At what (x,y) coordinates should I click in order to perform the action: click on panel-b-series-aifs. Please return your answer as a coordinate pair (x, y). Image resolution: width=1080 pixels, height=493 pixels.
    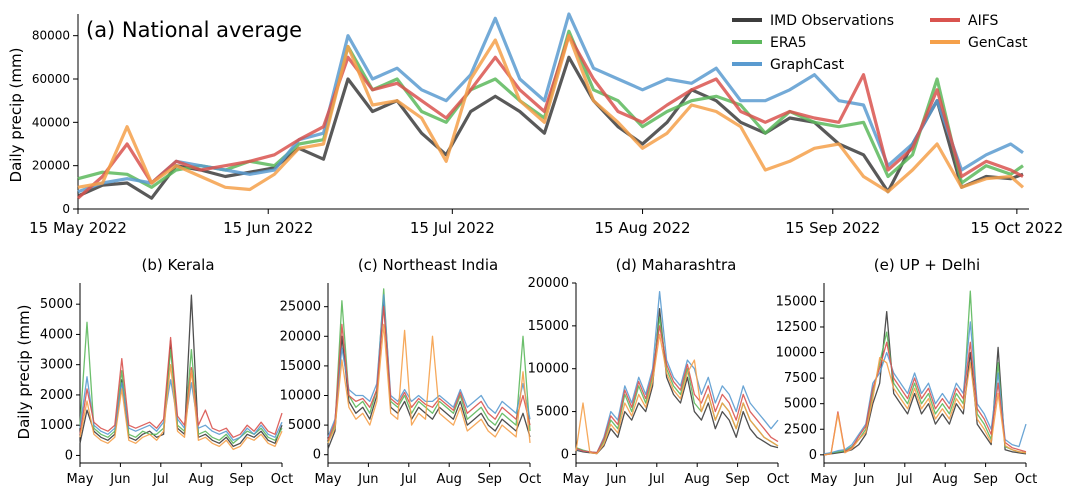
    Looking at the image, I should click on (181, 387).